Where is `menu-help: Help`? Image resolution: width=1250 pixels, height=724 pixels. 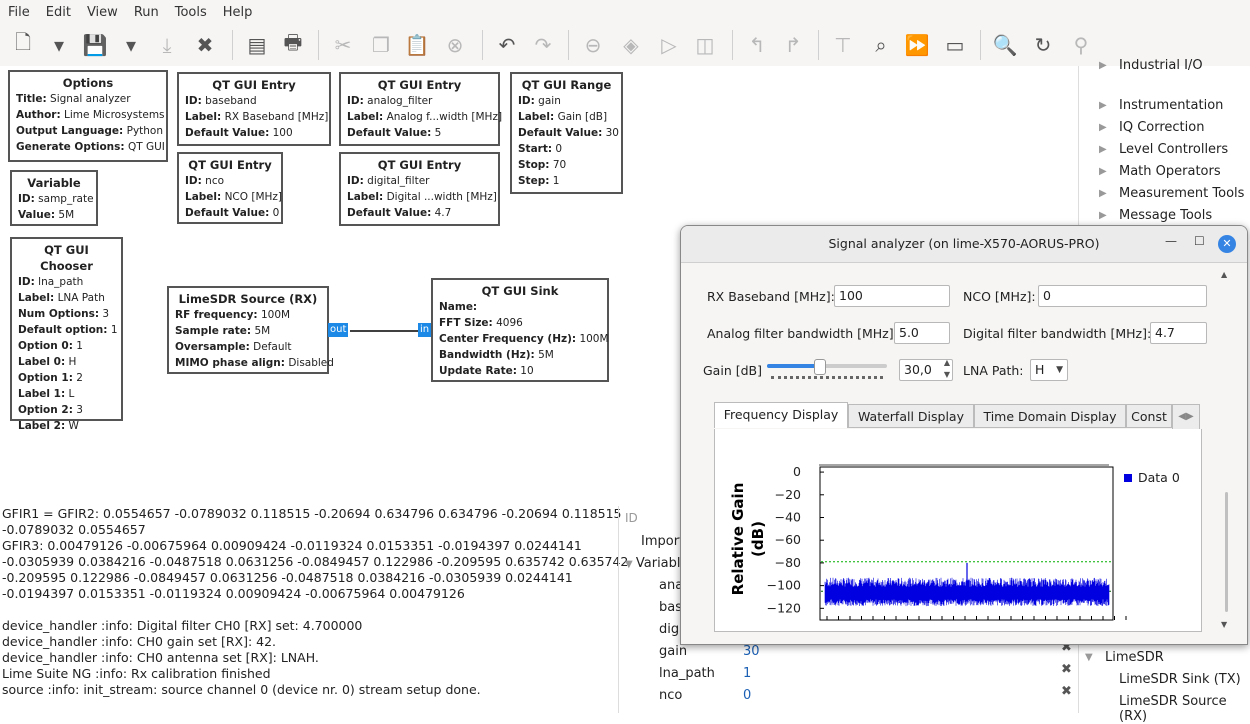
menu-help: Help is located at coordinates (237, 12).